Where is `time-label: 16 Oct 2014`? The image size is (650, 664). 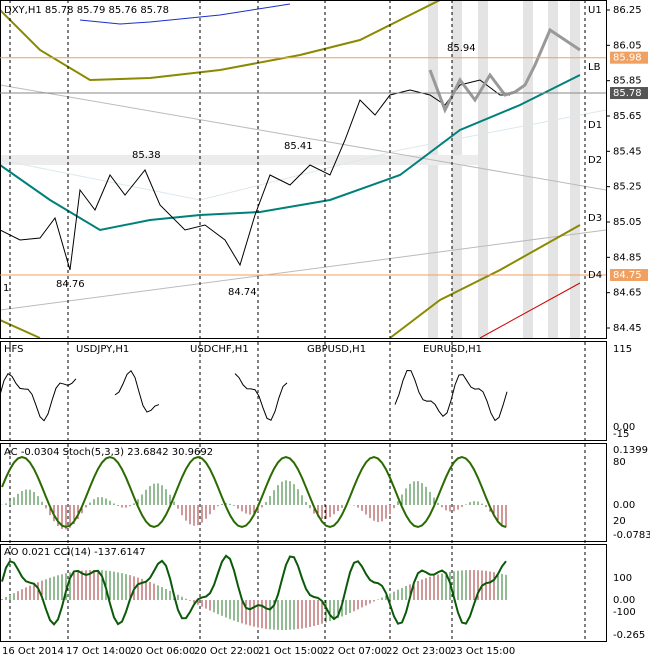
time-label: 16 Oct 2014 is located at coordinates (33, 651).